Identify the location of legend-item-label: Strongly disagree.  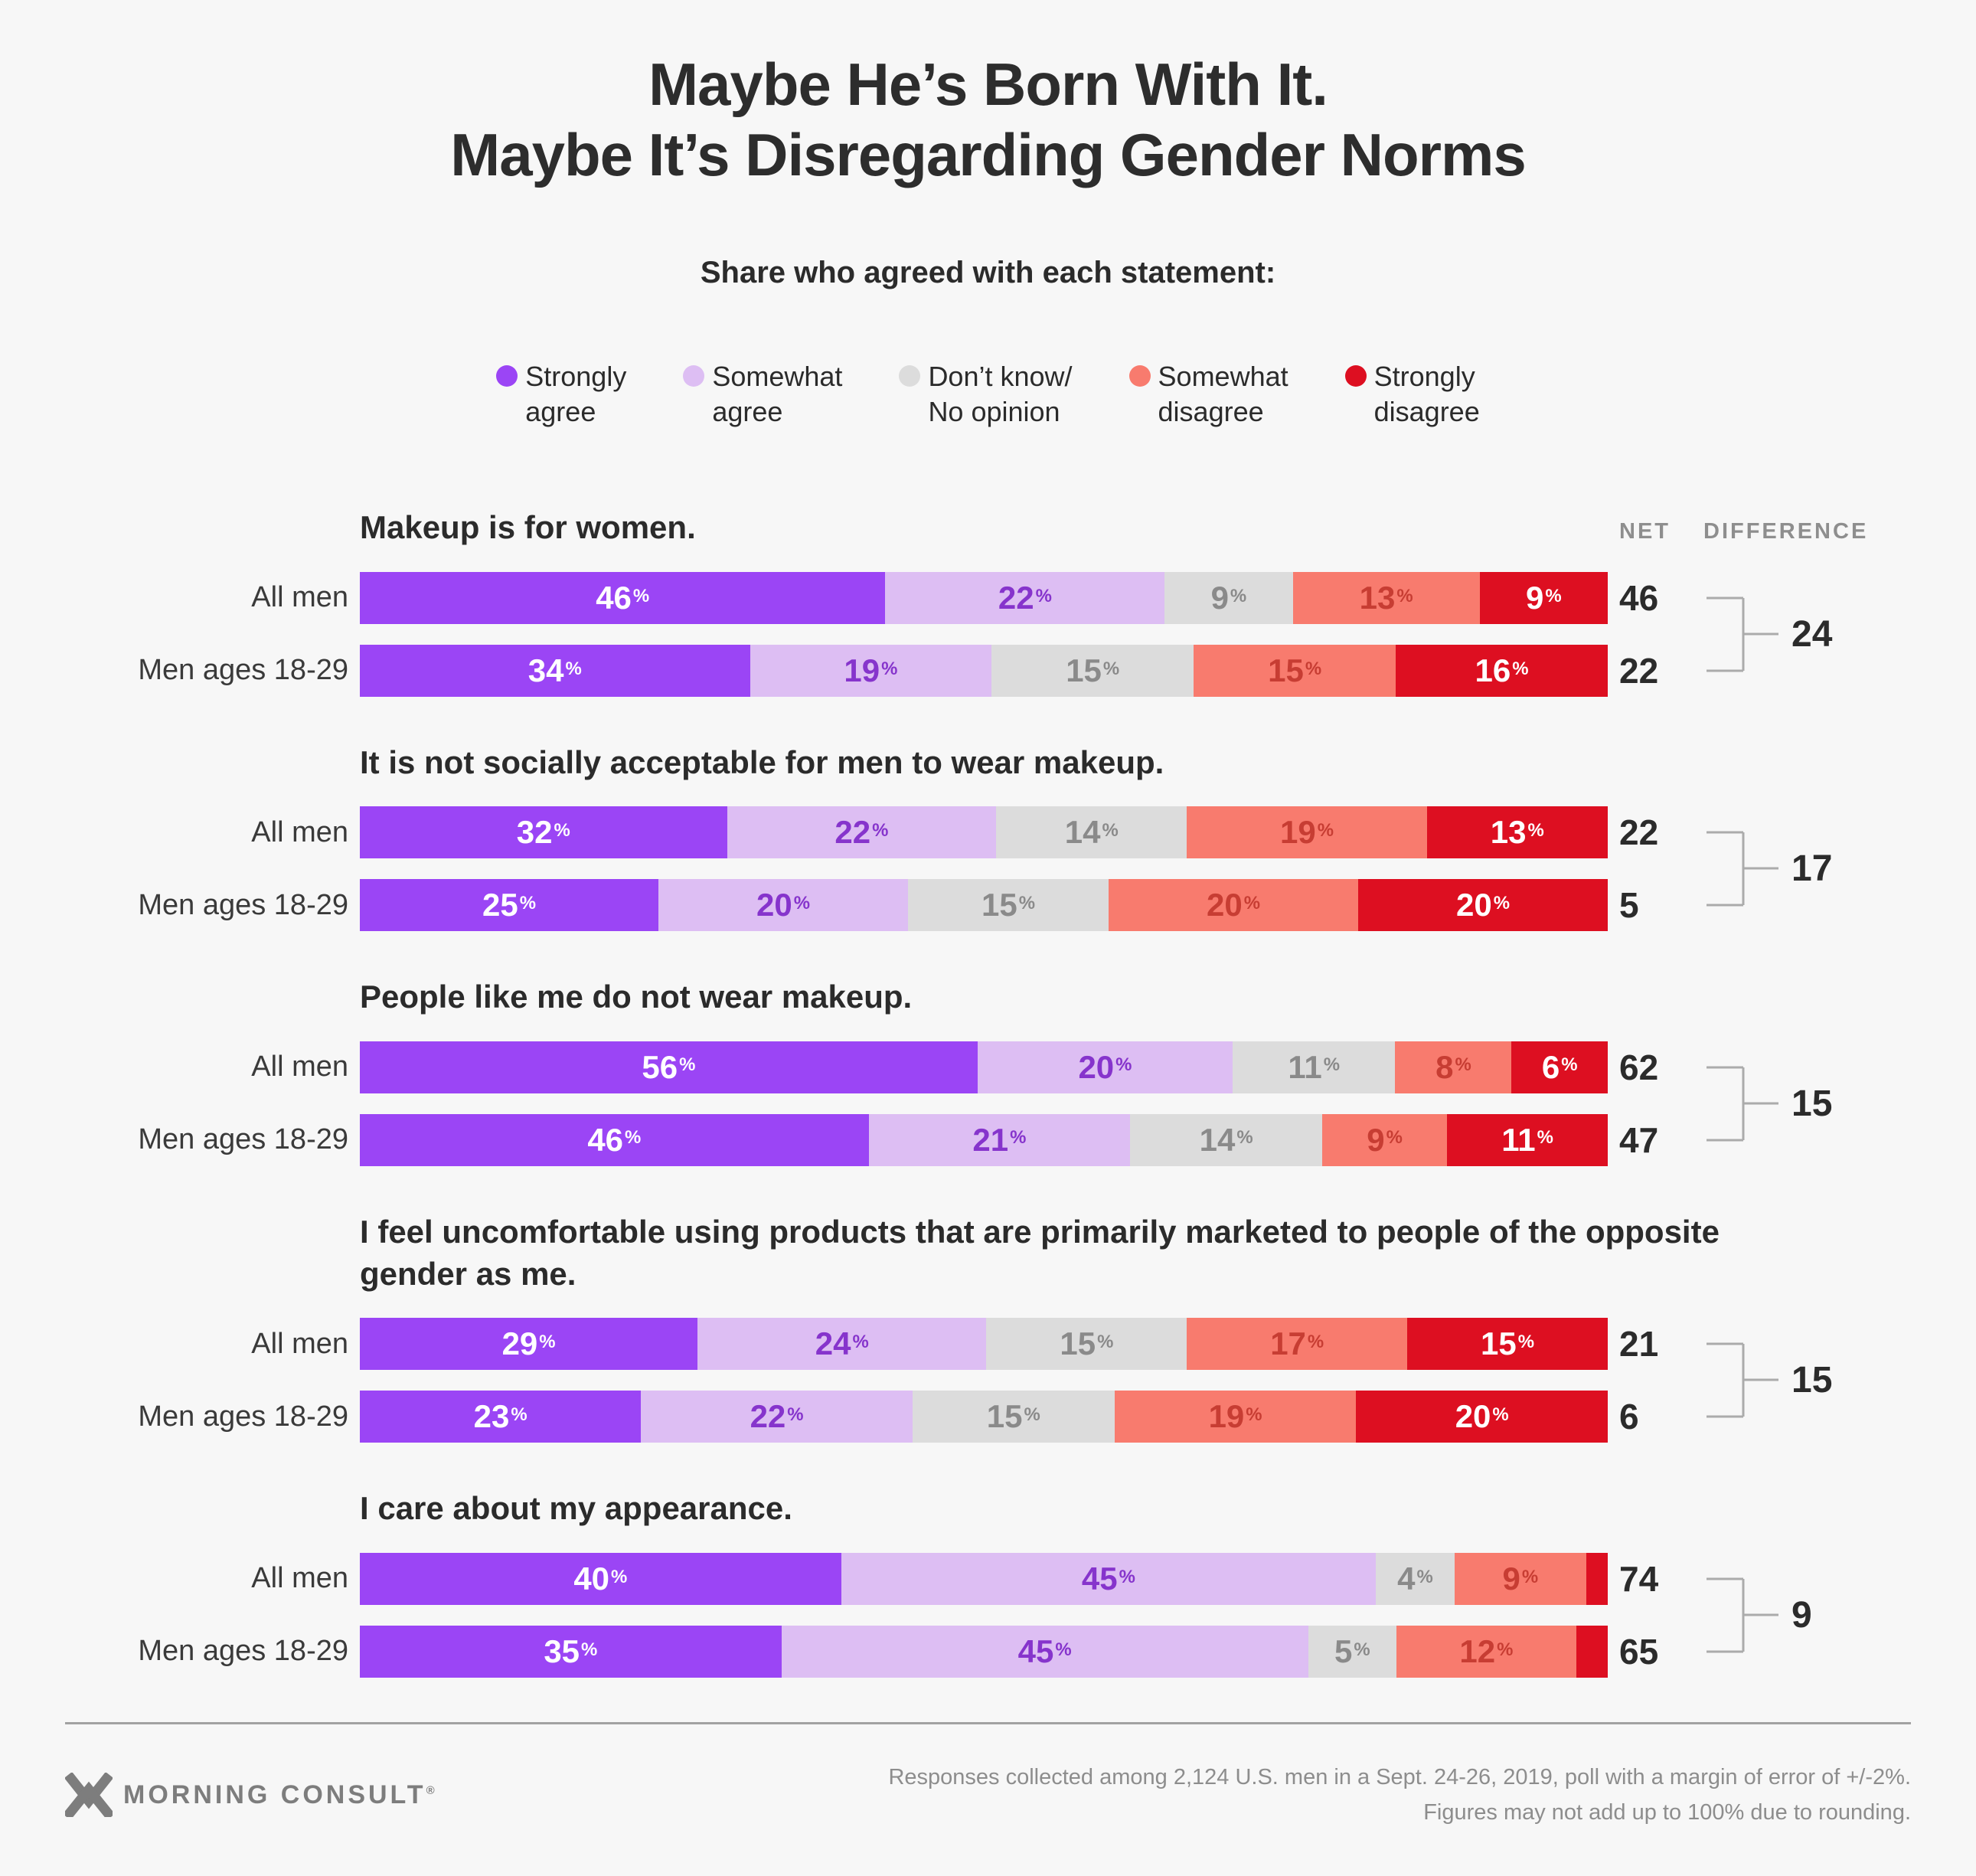
(1427, 394).